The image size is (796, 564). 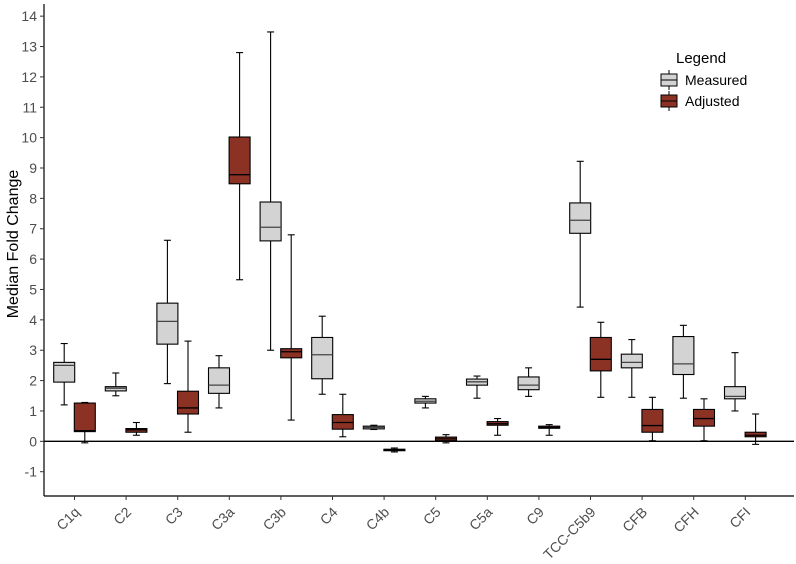 What do you see at coordinates (446, 439) in the screenshot?
I see `box-adjusted-c5` at bounding box center [446, 439].